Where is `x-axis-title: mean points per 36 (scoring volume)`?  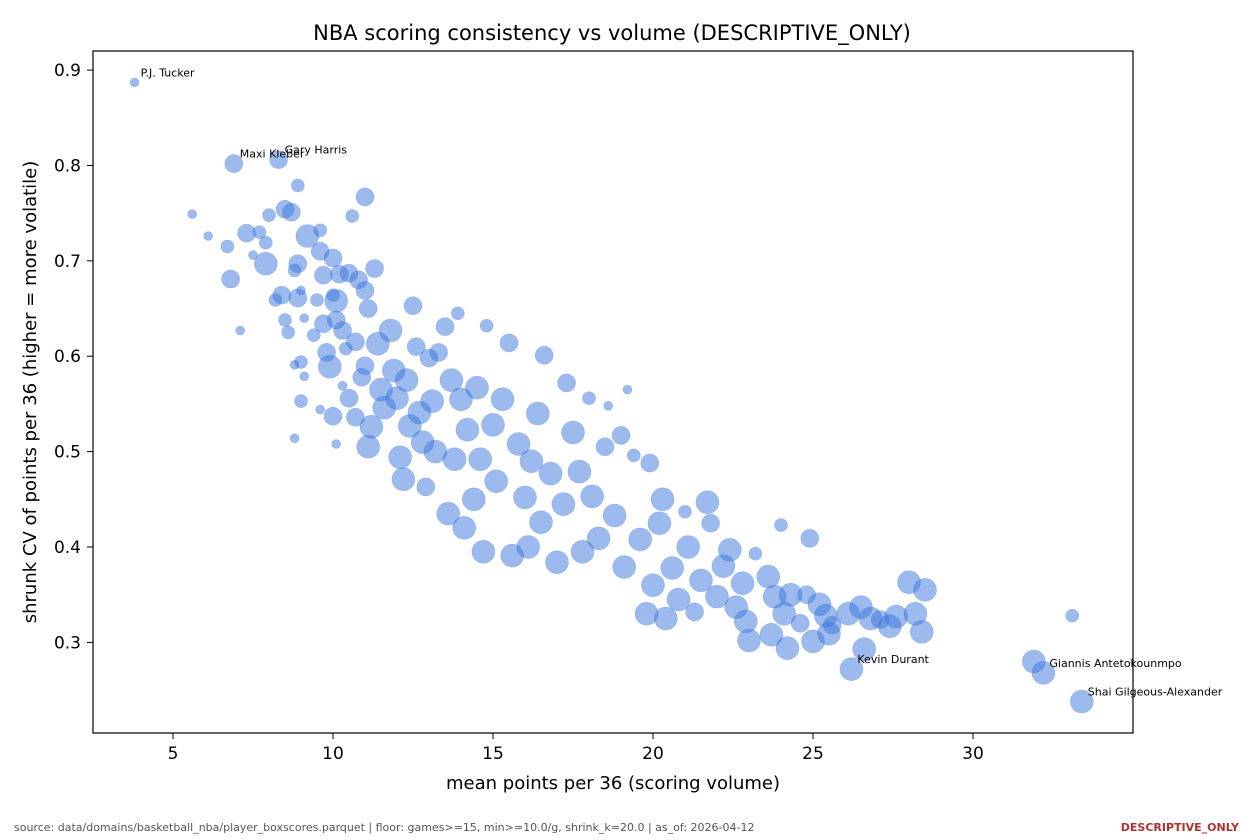 x-axis-title: mean points per 36 (scoring volume) is located at coordinates (613, 783).